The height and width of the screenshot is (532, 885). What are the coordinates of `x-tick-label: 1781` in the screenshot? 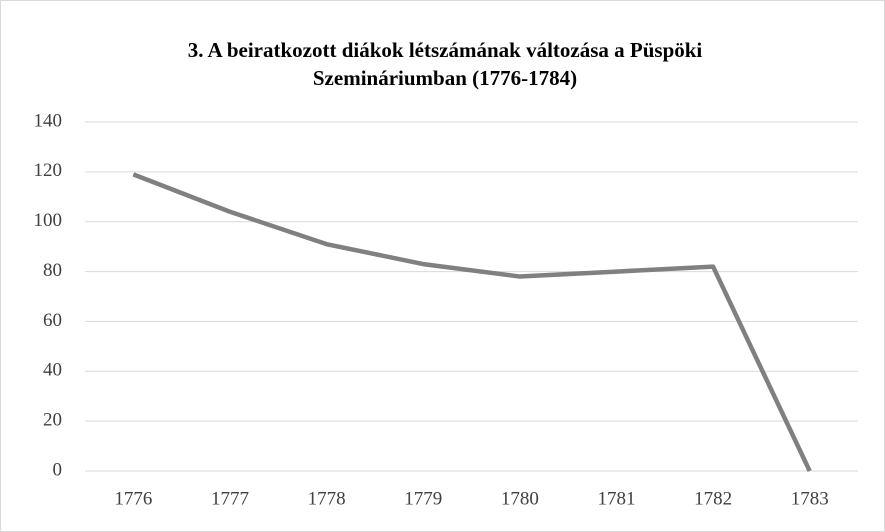 It's located at (616, 498).